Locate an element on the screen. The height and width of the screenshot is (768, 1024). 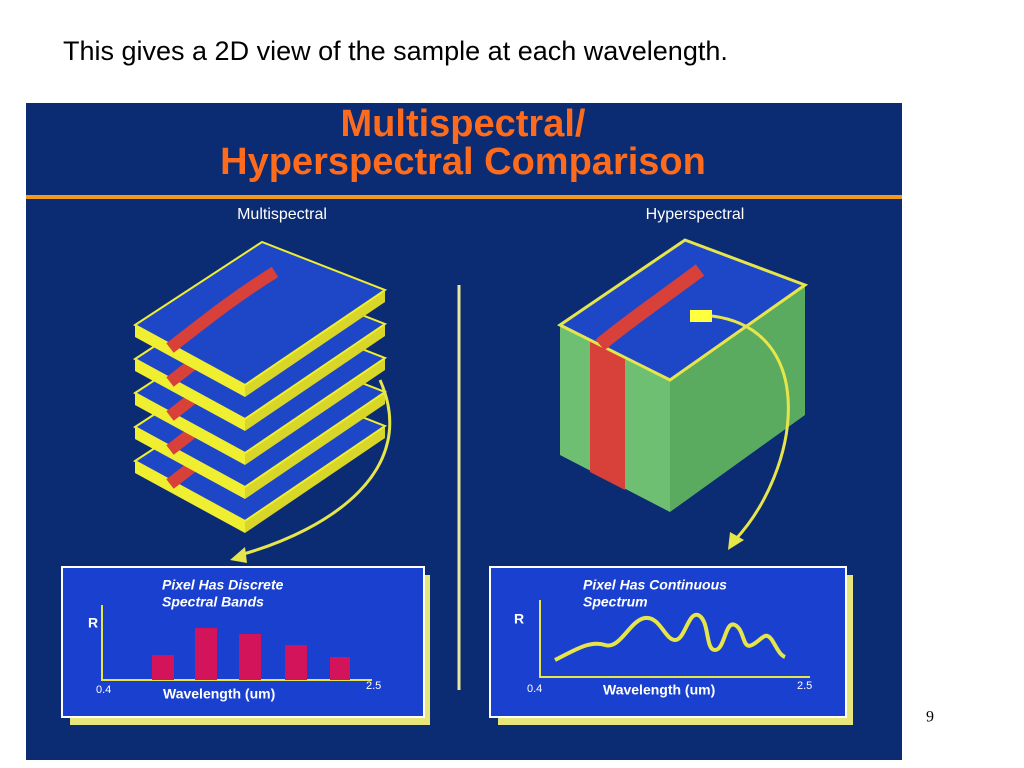
red-stripe is located at coordinates (607, 415).